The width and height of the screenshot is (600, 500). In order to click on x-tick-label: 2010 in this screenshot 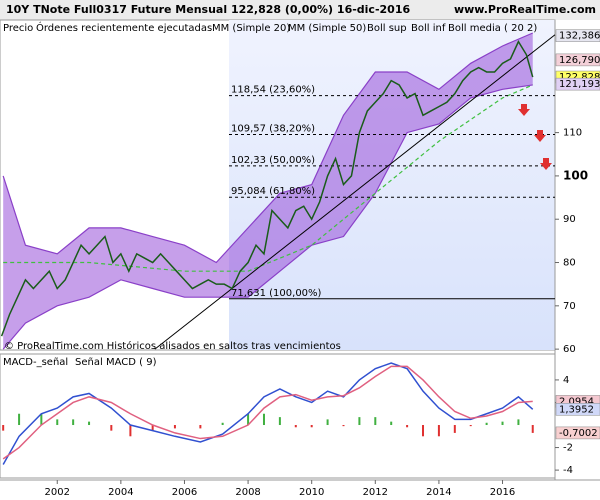, I will do `click(311, 492)`.